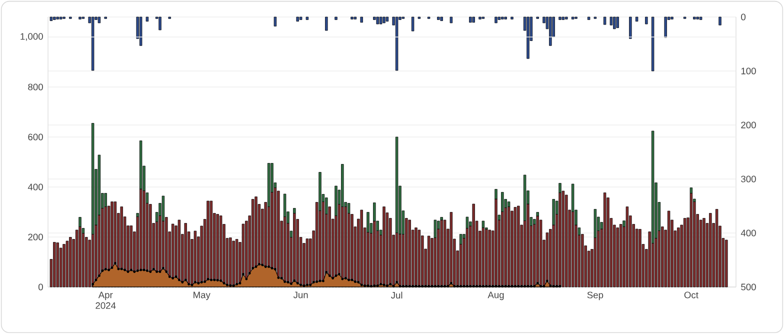  What do you see at coordinates (748, 125) in the screenshot?
I see `y2-tick-label: 200` at bounding box center [748, 125].